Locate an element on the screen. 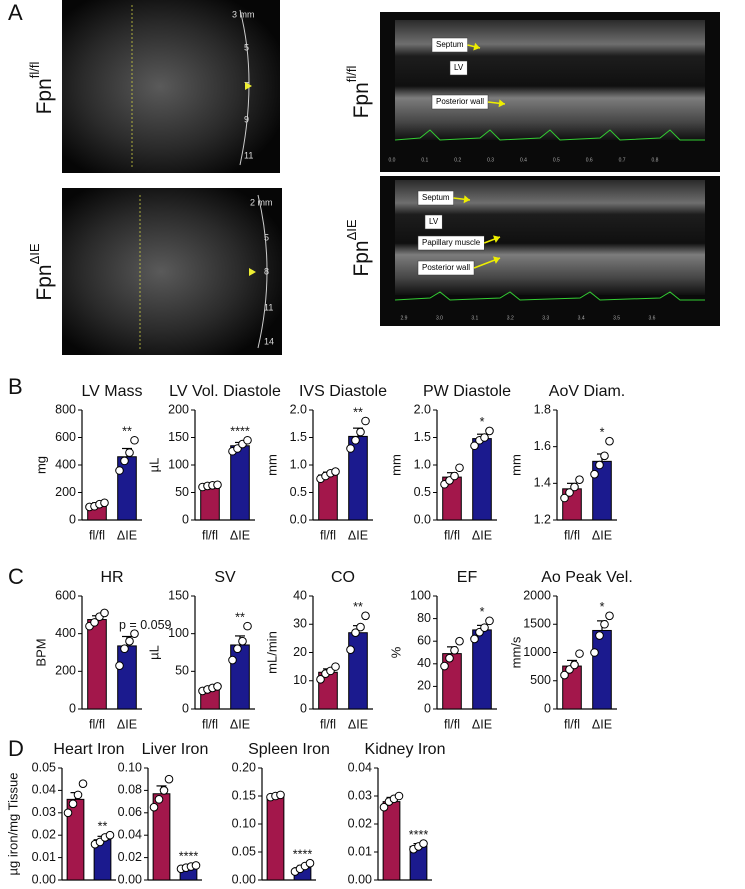 The image size is (745, 889). y-tick-label: 1.6 is located at coordinates (542, 446).